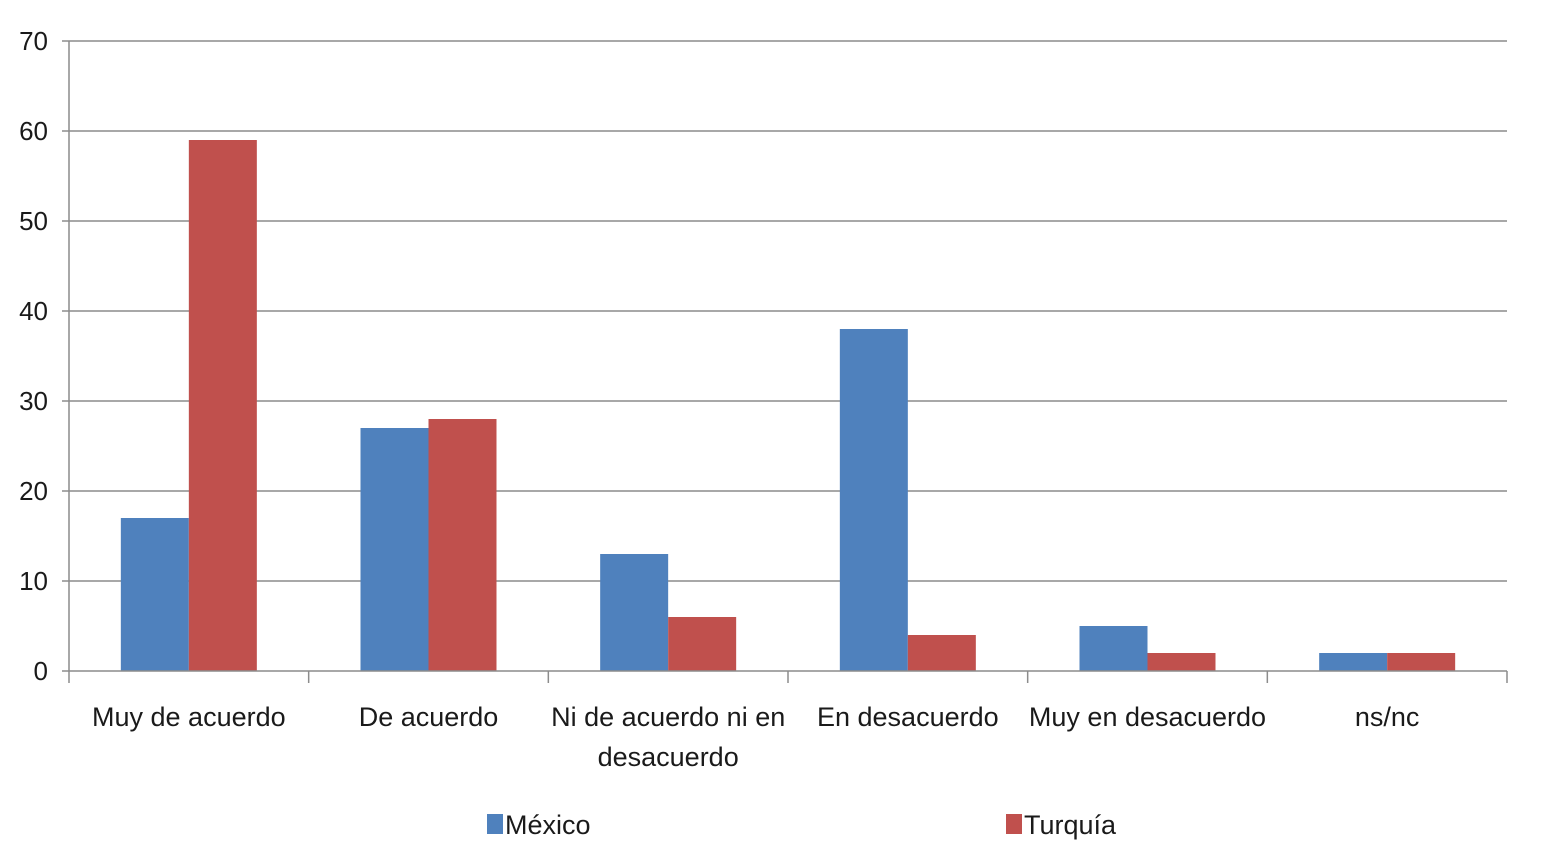 The image size is (1545, 850). I want to click on y-tick-label: 50, so click(33, 221).